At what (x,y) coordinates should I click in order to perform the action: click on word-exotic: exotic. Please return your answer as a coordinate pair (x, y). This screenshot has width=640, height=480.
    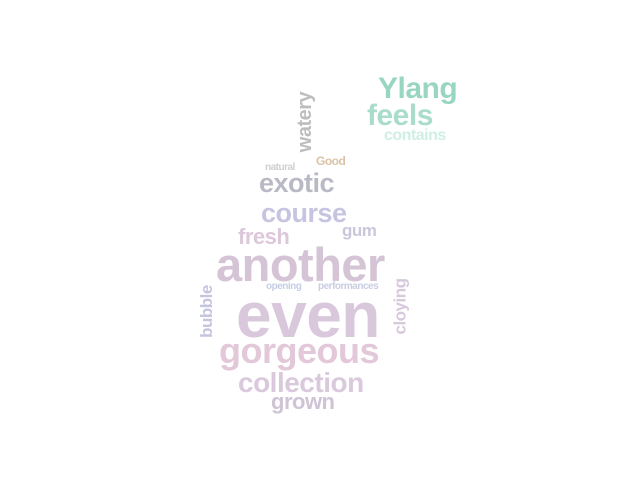
    Looking at the image, I should click on (297, 183).